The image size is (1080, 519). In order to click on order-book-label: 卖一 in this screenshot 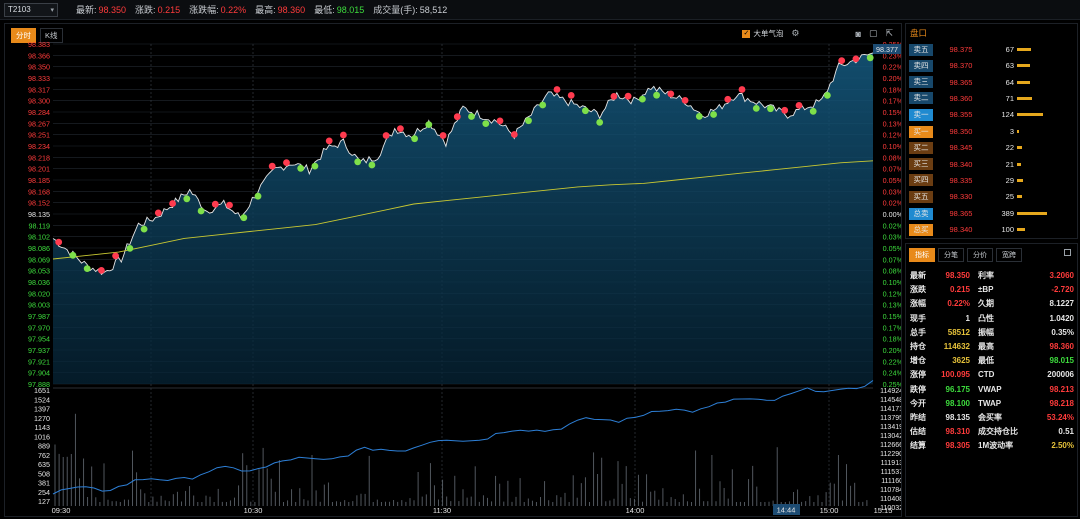, I will do `click(921, 114)`.